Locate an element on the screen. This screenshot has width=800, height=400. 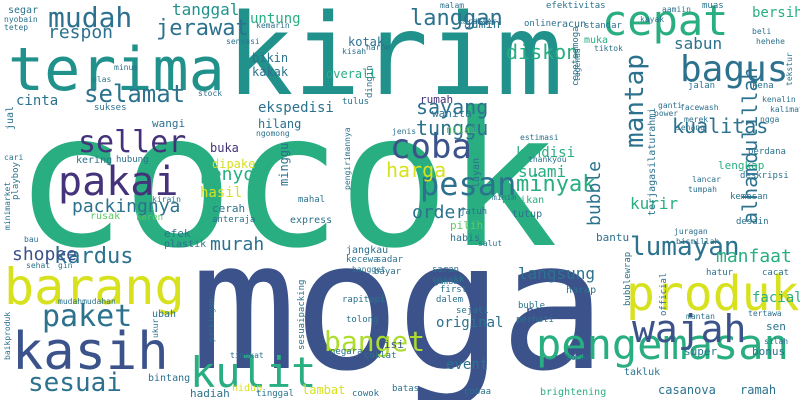
word-minggu: minggu is located at coordinates (284, 164).